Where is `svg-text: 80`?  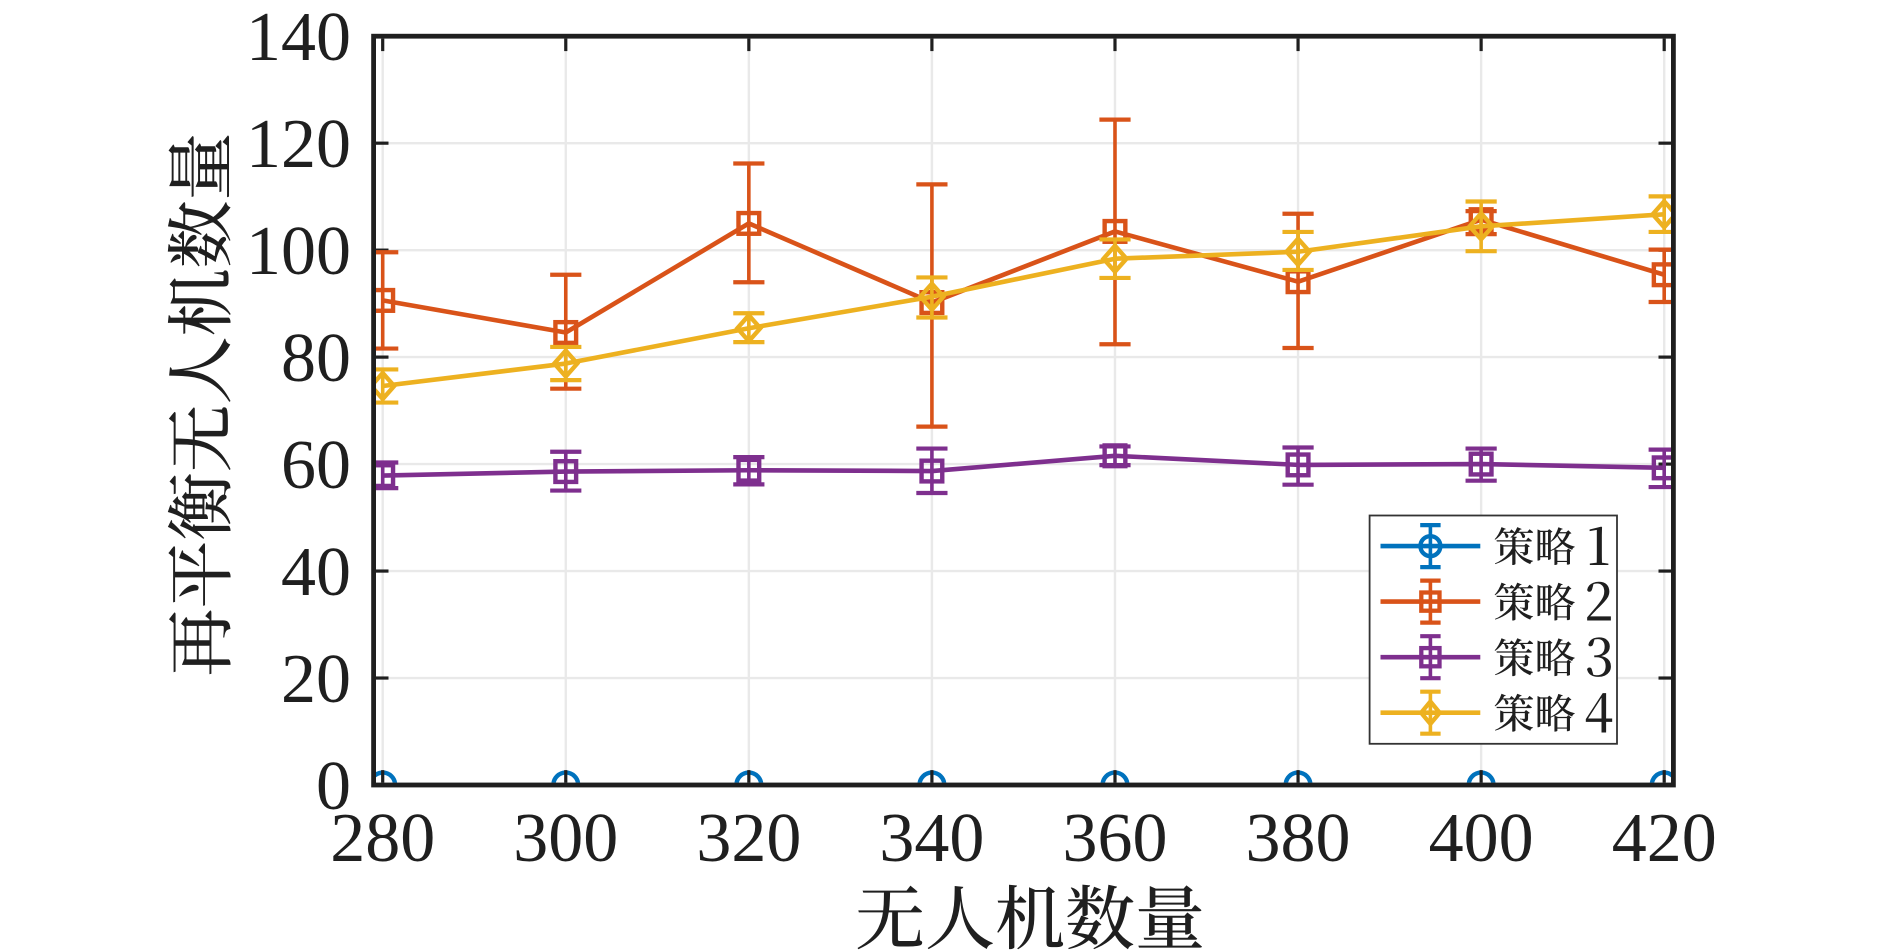
svg-text: 80 is located at coordinates (316, 358).